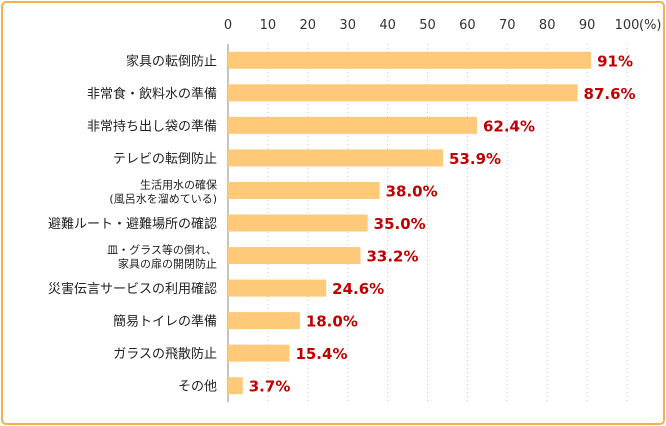 The height and width of the screenshot is (426, 666). Describe the element at coordinates (427, 25) in the screenshot. I see `x-tick-label: 50` at that location.